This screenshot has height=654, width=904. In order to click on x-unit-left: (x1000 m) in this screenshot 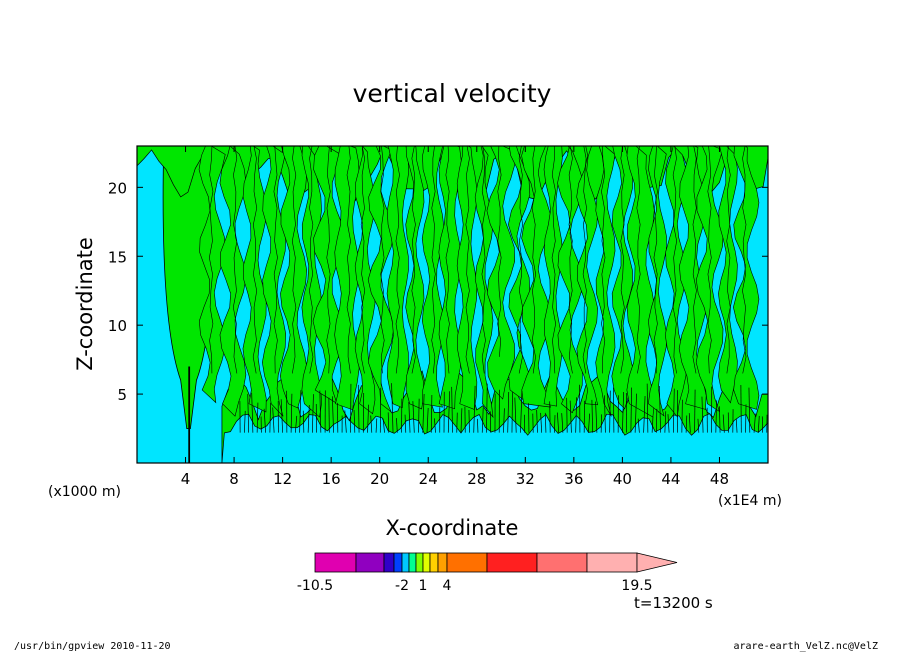, I will do `click(84, 492)`.